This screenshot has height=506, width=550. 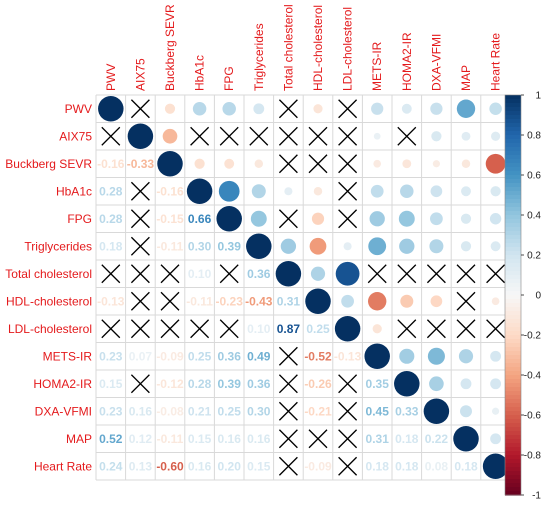 What do you see at coordinates (533, 416) in the screenshot?
I see `colorbar-tick-label: -0.6` at bounding box center [533, 416].